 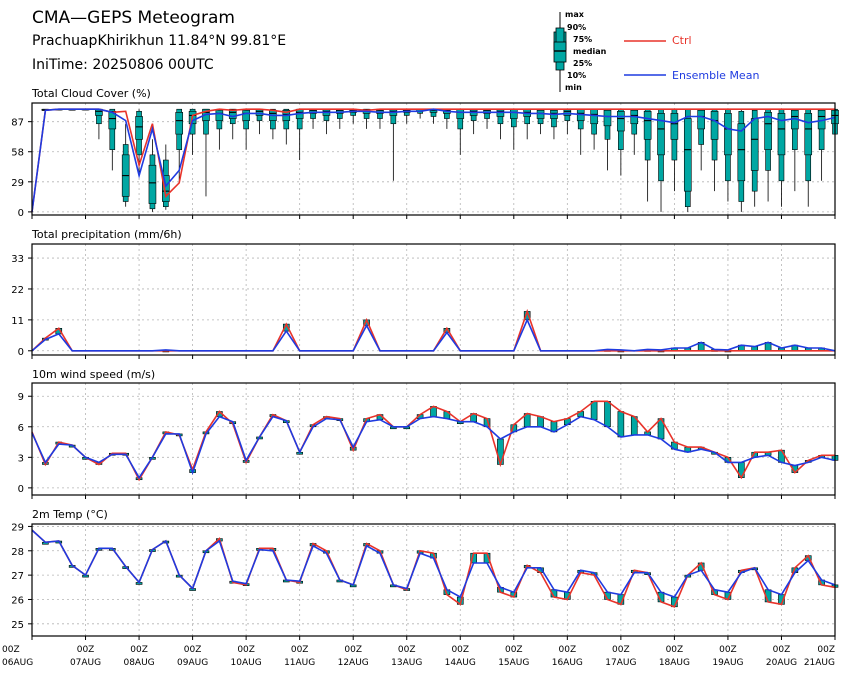 What do you see at coordinates (567, 663) in the screenshot?
I see `x-tick-label: 16AUG` at bounding box center [567, 663].